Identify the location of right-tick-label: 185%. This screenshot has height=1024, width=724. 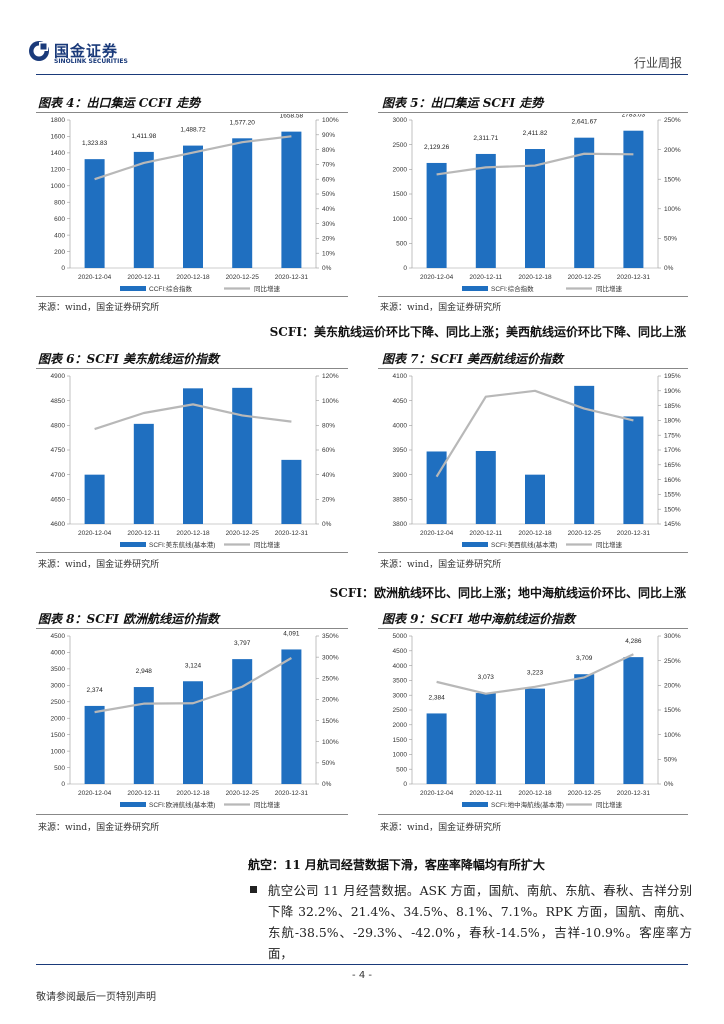
(672, 406).